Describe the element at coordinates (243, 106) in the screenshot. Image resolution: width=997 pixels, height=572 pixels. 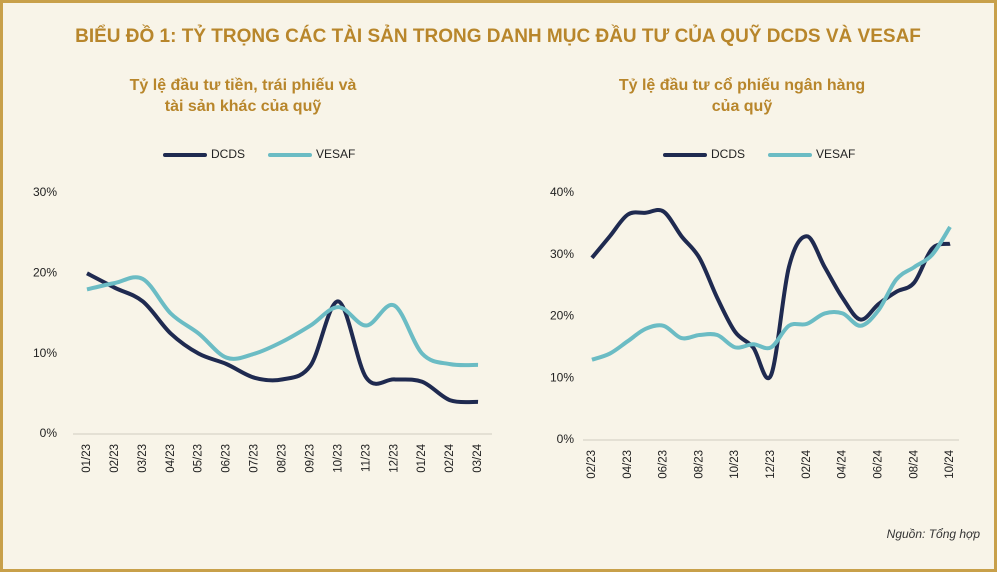
I see `chart-title: tài sản khác của quỹ` at that location.